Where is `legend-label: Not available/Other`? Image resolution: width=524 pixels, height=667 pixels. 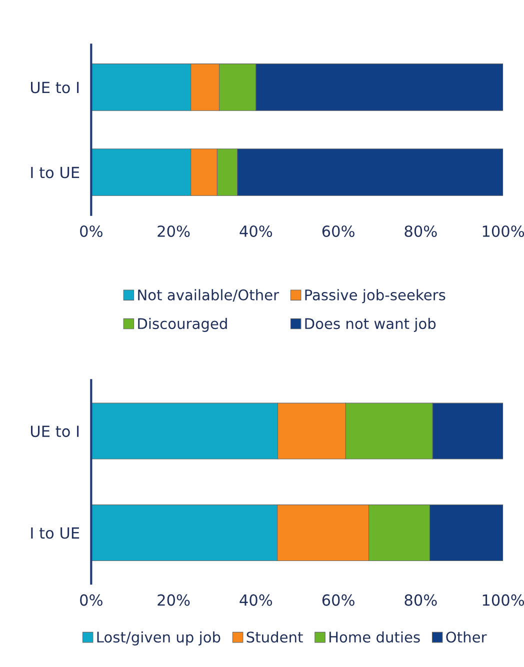
legend-label: Not available/Other is located at coordinates (209, 295).